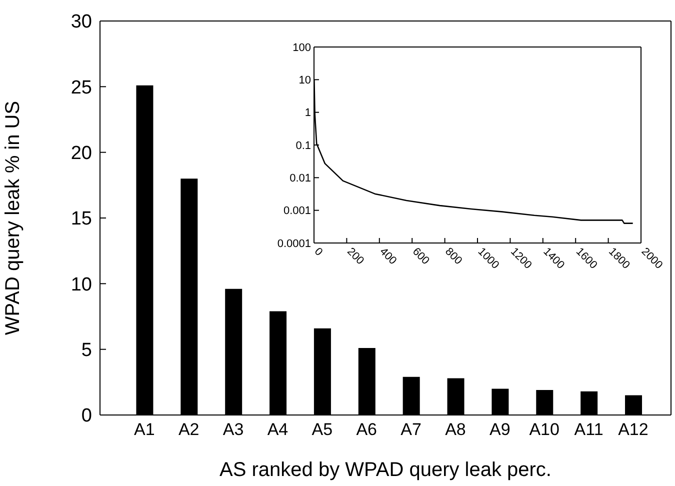 The height and width of the screenshot is (486, 675). Describe the element at coordinates (81, 22) in the screenshot. I see `y-tick-label: 30` at that location.